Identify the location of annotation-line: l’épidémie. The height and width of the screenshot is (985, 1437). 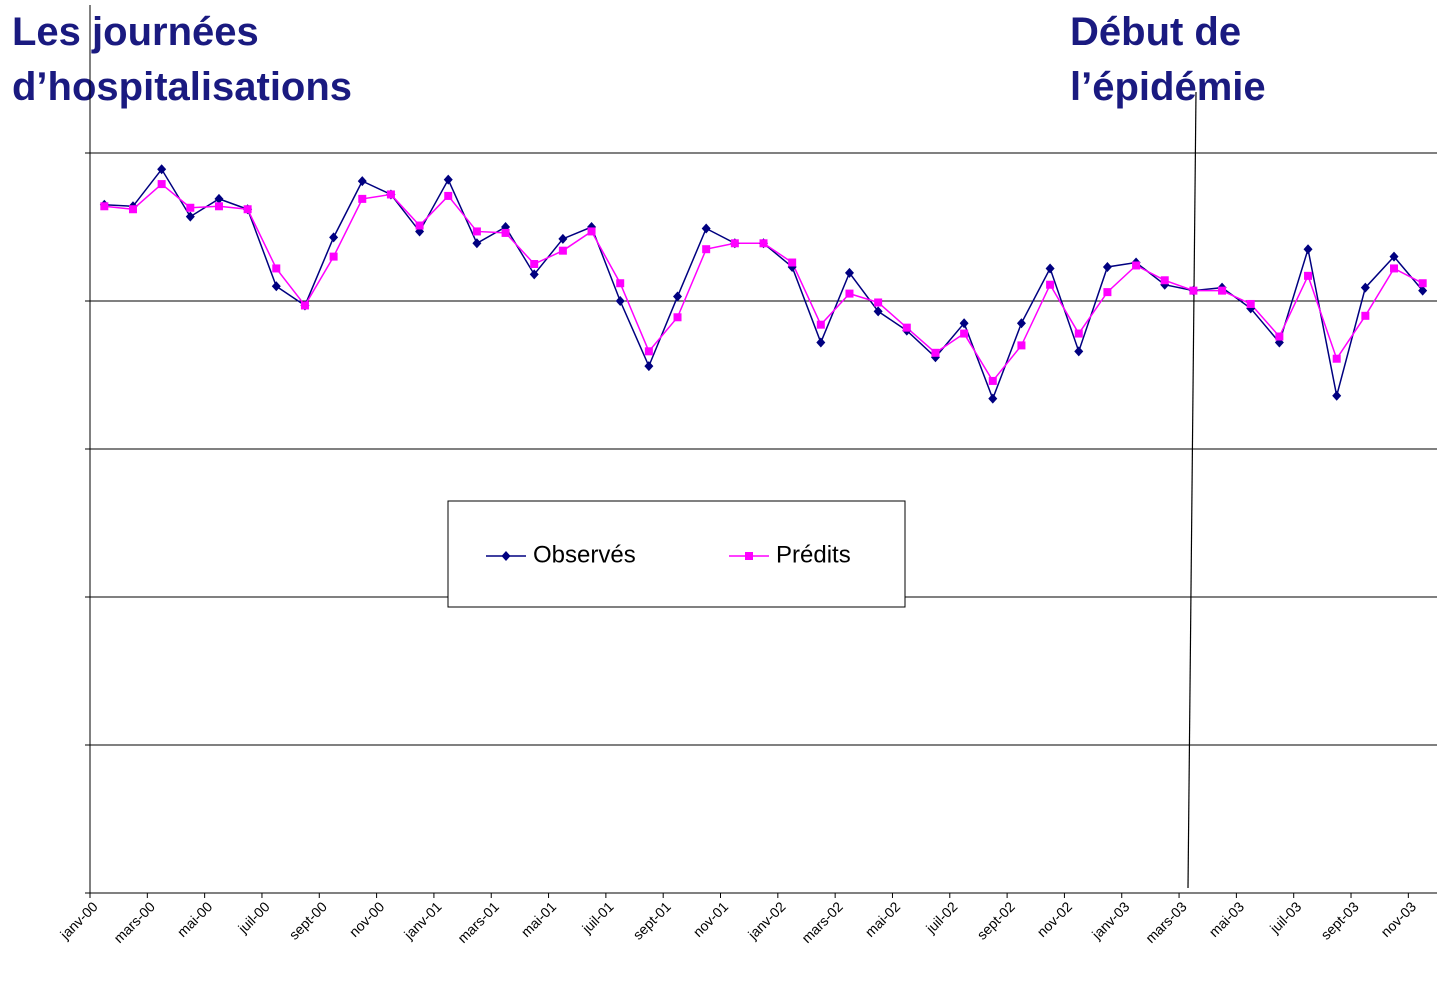
(1168, 87).